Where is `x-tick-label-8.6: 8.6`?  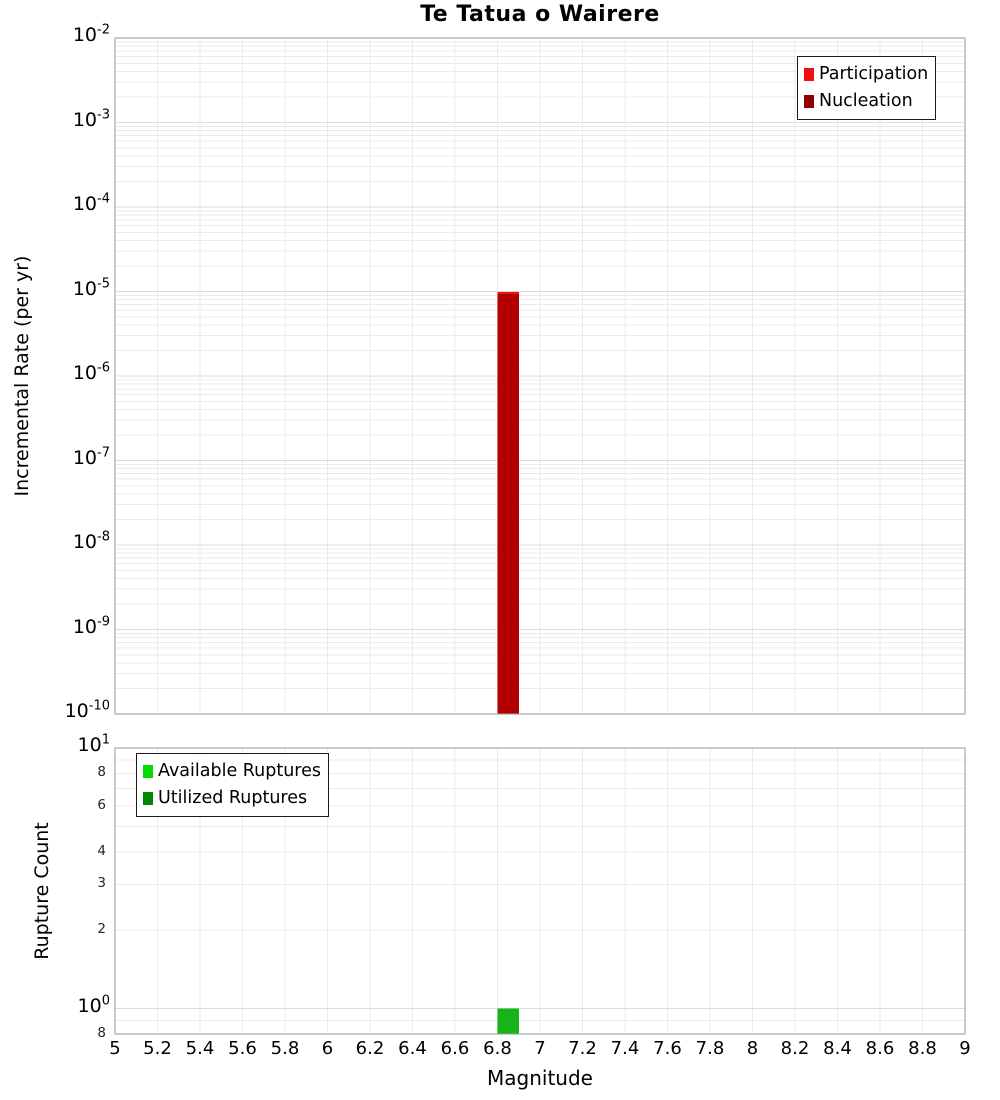 x-tick-label-8.6: 8.6 is located at coordinates (880, 1048).